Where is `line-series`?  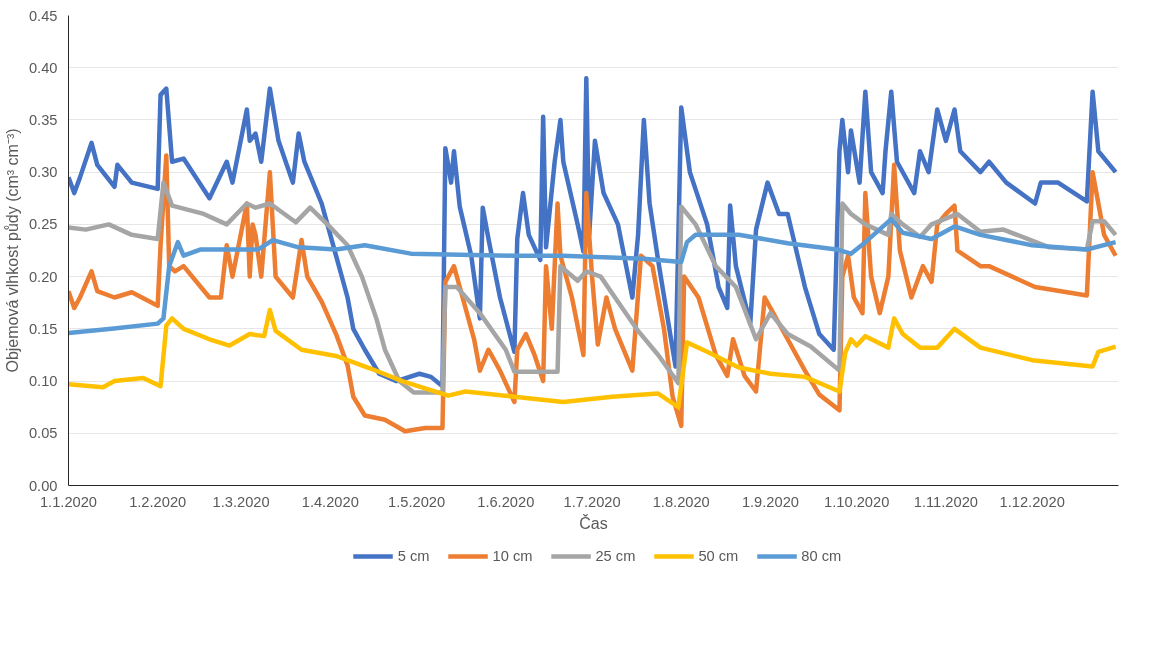 line-series is located at coordinates (593, 358).